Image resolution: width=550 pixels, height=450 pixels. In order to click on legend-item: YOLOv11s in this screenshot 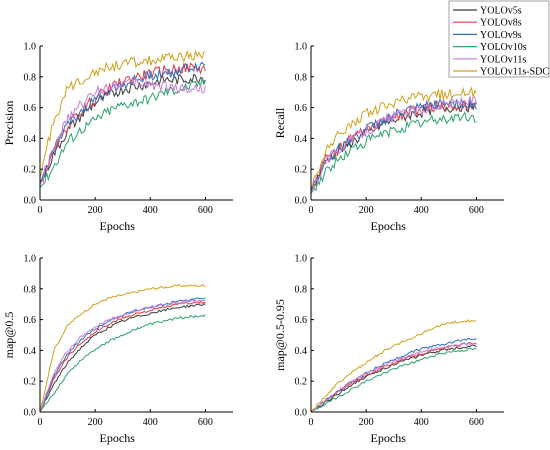, I will do `click(489, 59)`.